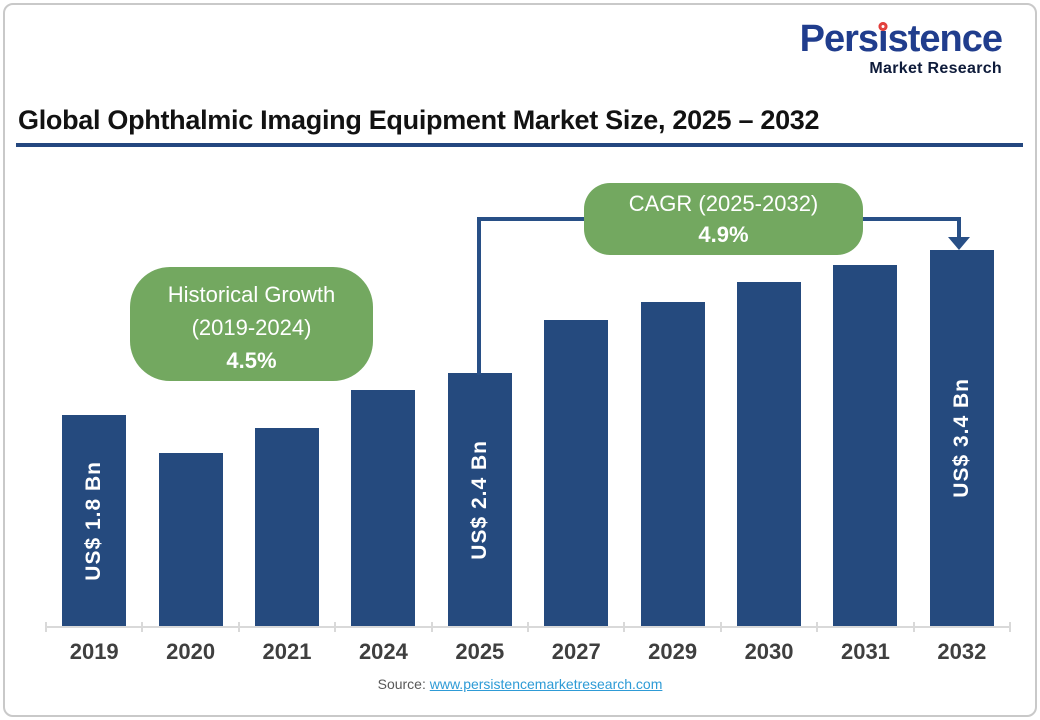 The image size is (1040, 720). Describe the element at coordinates (190, 539) in the screenshot. I see `bar-2020` at that location.